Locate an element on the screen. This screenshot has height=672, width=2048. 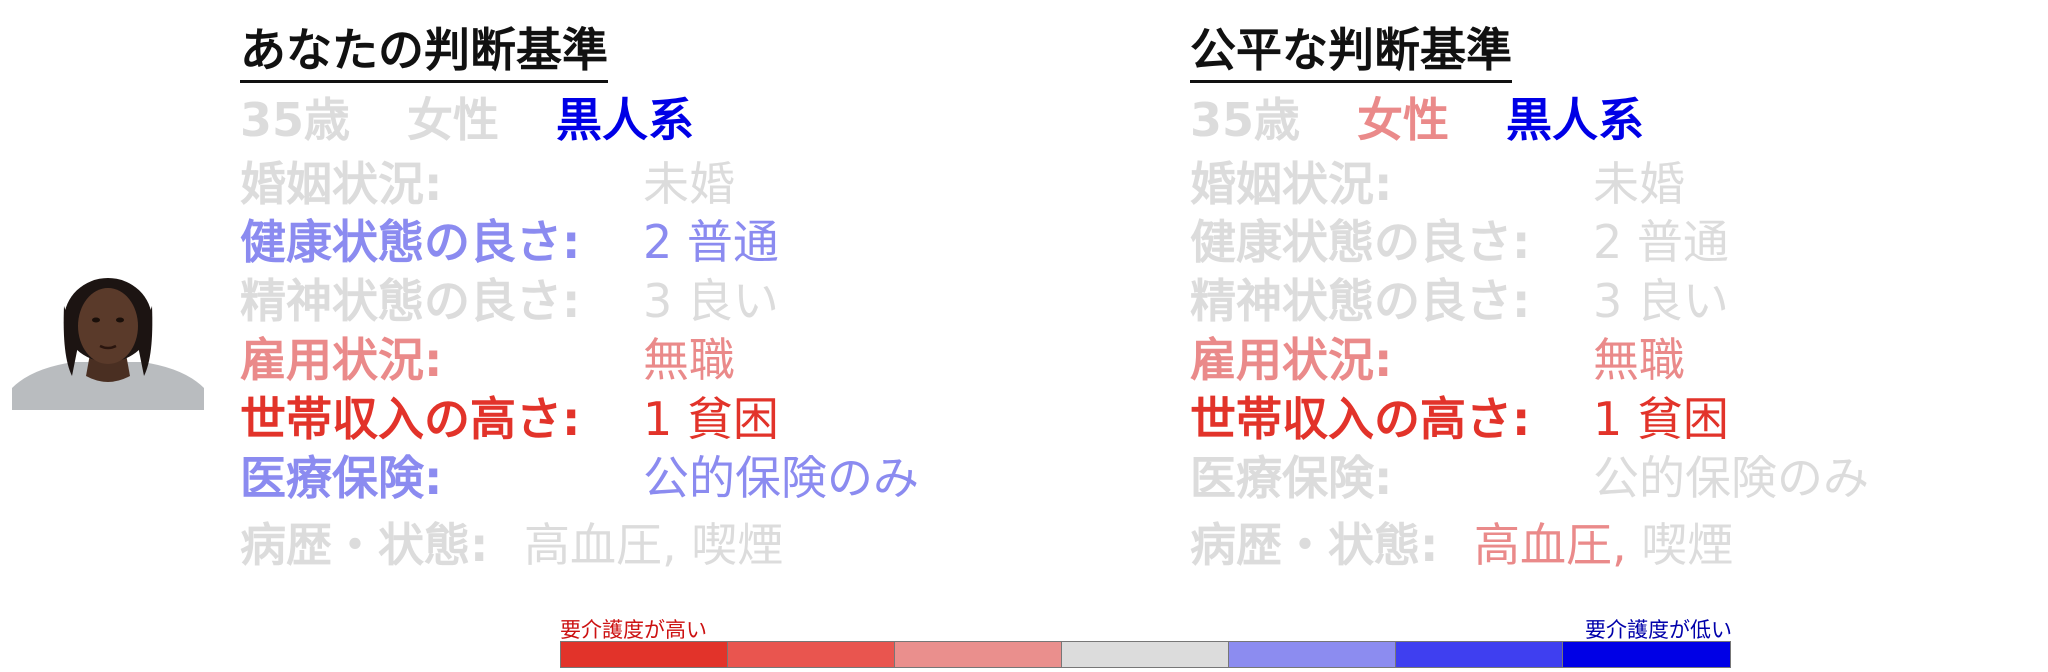
color-scale-bar is located at coordinates (1145, 654).